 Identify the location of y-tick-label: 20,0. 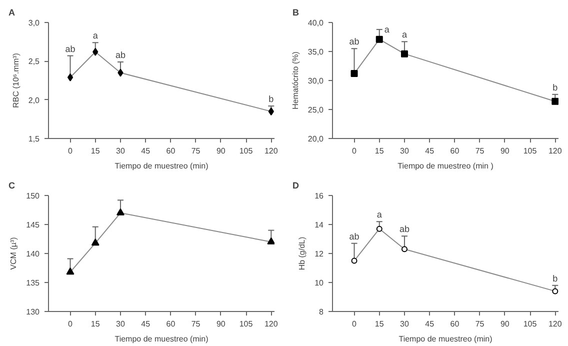
(316, 139).